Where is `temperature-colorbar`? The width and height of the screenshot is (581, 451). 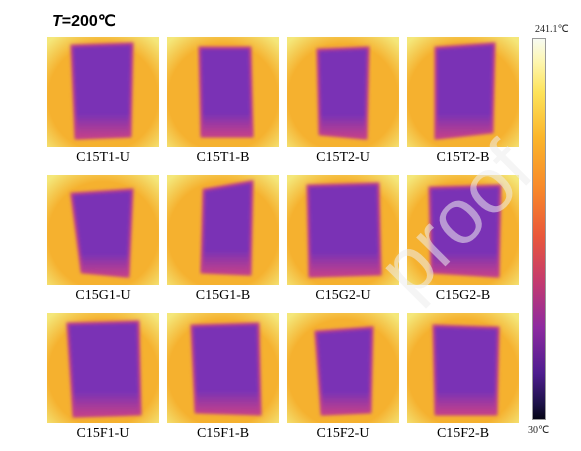
temperature-colorbar is located at coordinates (539, 229).